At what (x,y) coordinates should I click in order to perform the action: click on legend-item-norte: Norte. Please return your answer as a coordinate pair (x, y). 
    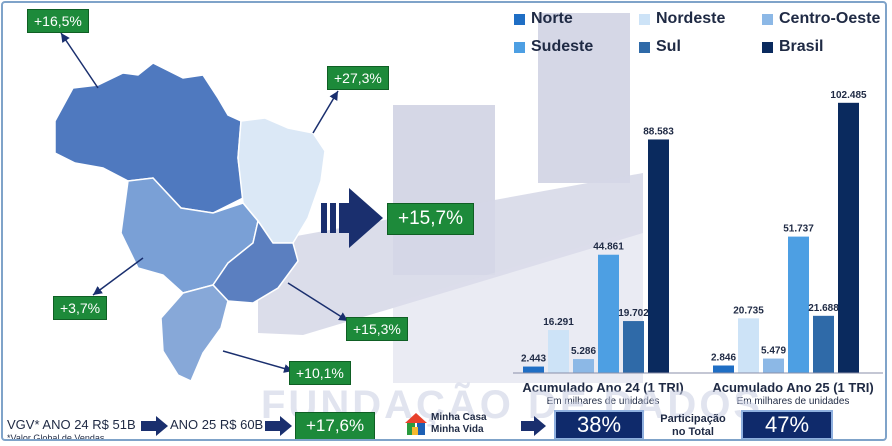
    Looking at the image, I should click on (543, 19).